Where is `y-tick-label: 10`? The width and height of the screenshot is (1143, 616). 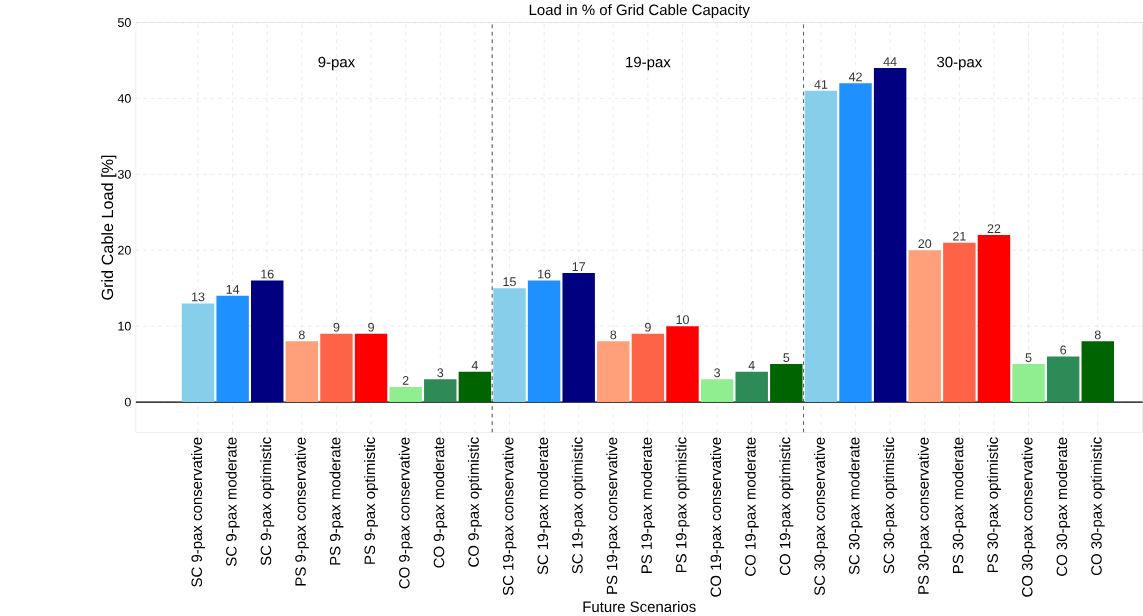
y-tick-label: 10 is located at coordinates (124, 326).